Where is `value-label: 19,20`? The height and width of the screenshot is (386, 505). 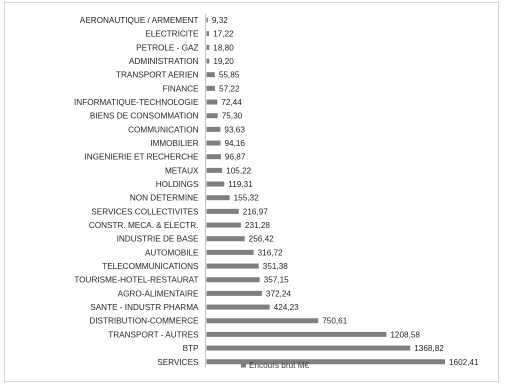 value-label: 19,20 is located at coordinates (223, 61).